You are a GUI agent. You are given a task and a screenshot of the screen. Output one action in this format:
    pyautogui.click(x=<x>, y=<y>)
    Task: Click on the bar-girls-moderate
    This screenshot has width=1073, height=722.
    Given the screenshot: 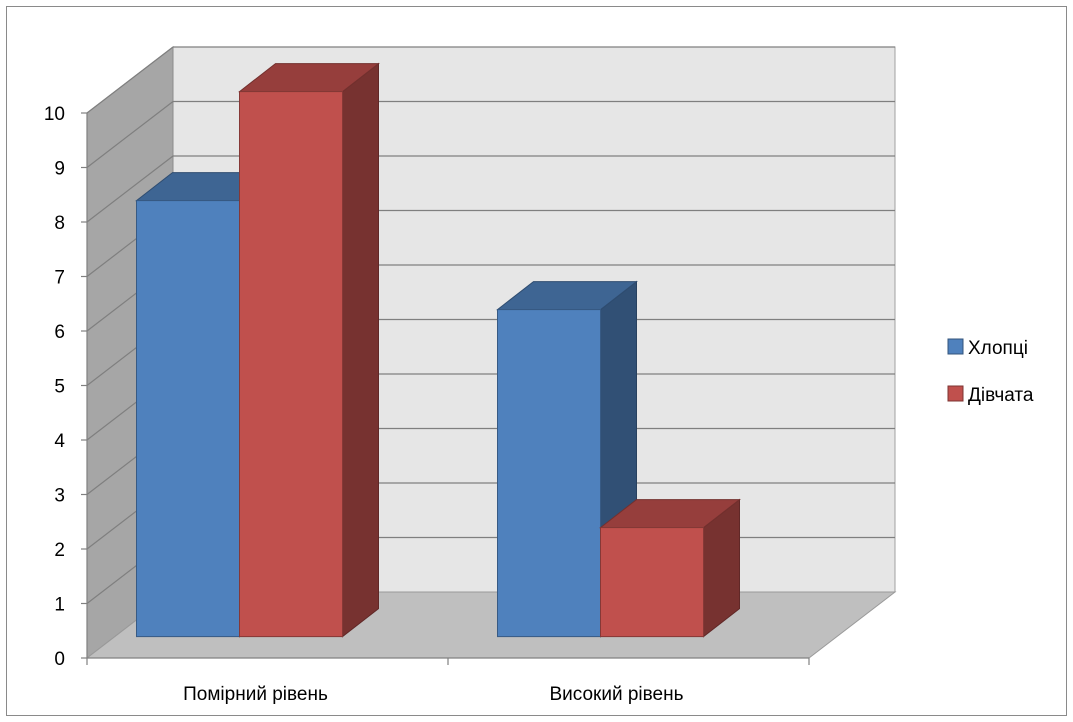 What is the action you would take?
    pyautogui.click(x=309, y=350)
    